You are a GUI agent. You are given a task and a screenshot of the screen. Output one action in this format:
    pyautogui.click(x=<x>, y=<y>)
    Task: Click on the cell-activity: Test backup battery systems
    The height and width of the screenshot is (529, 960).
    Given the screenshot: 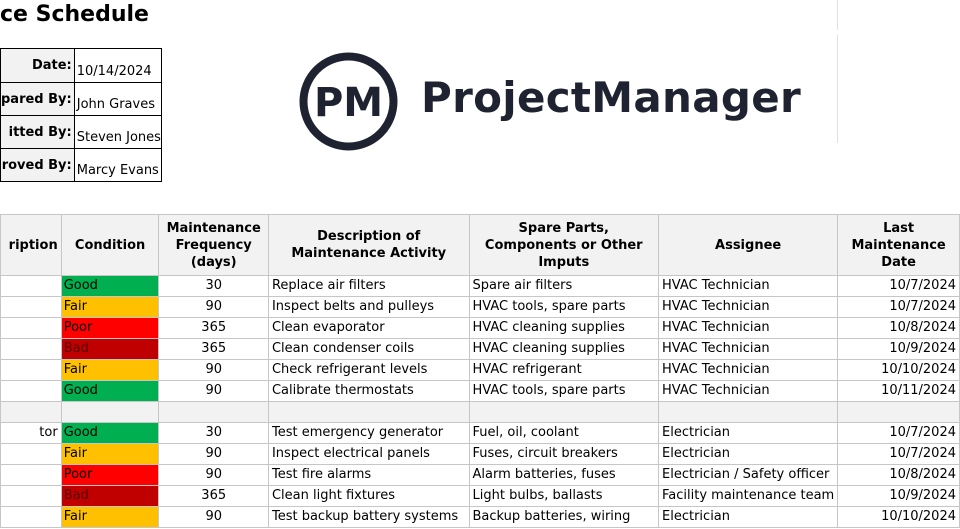 What is the action you would take?
    pyautogui.click(x=368, y=517)
    